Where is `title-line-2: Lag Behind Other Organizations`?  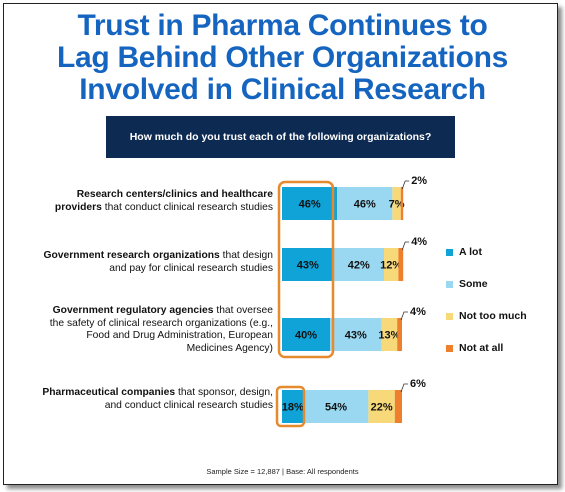
title-line-2: Lag Behind Other Organizations is located at coordinates (282, 57).